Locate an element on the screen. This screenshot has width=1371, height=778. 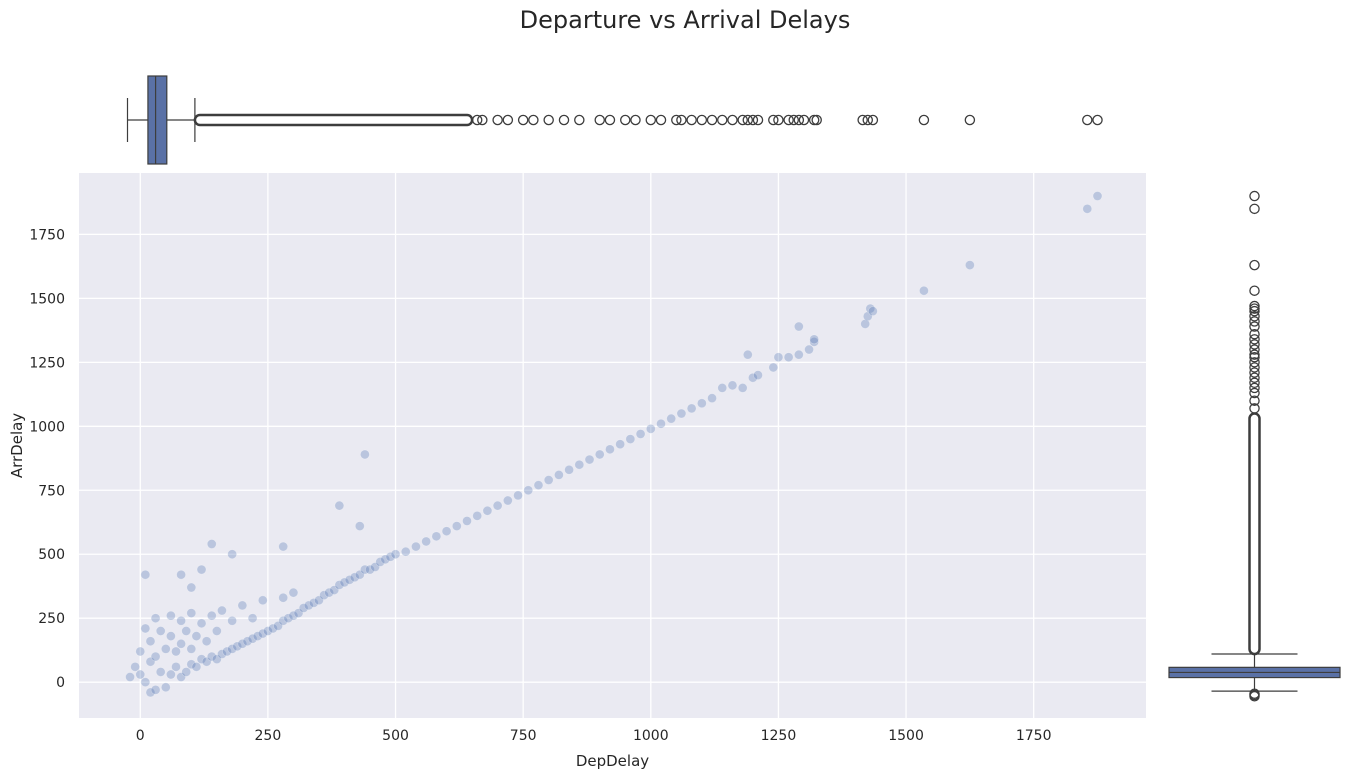
y-tick-label: 1750 is located at coordinates (47, 235).